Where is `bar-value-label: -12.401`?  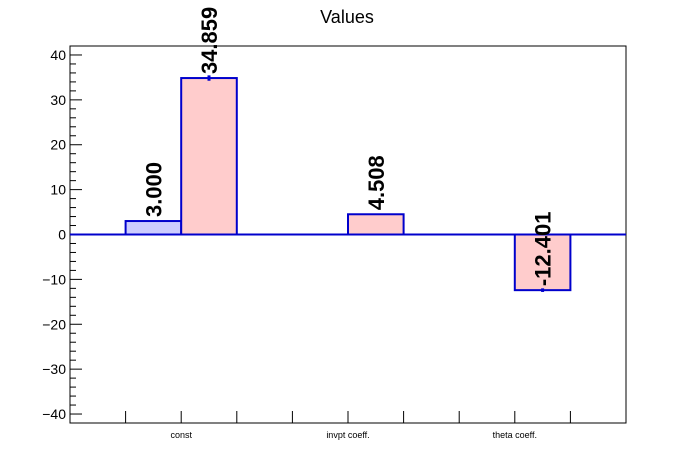
bar-value-label: -12.401 is located at coordinates (543, 249).